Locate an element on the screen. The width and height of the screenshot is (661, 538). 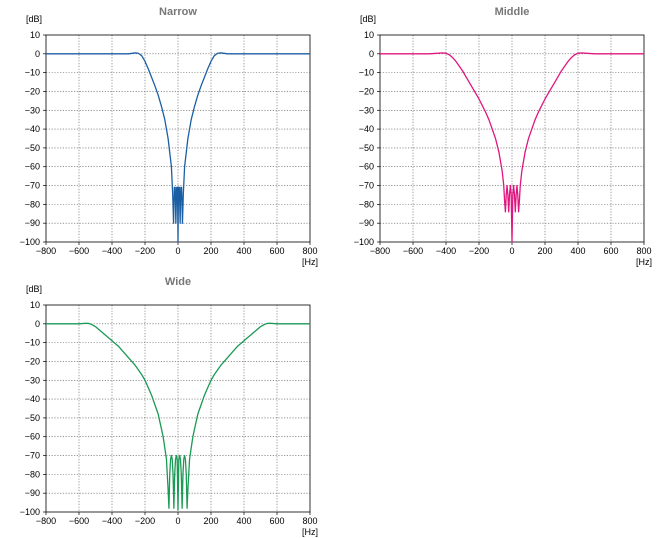
middle-x-tick-label: 0 is located at coordinates (511, 251).